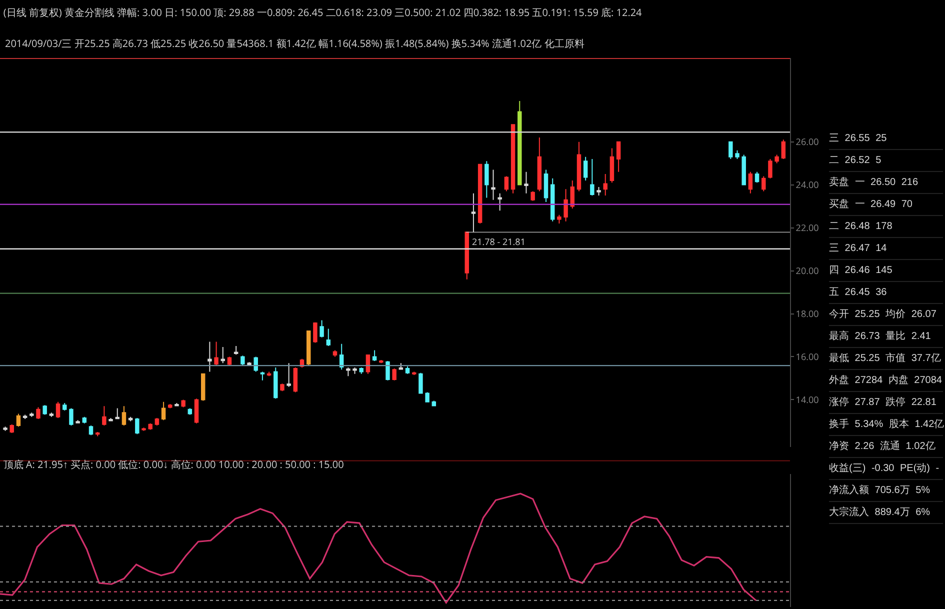 The height and width of the screenshot is (609, 945). I want to click on text: 最低 25.25 市值 37.7亿, so click(885, 358).